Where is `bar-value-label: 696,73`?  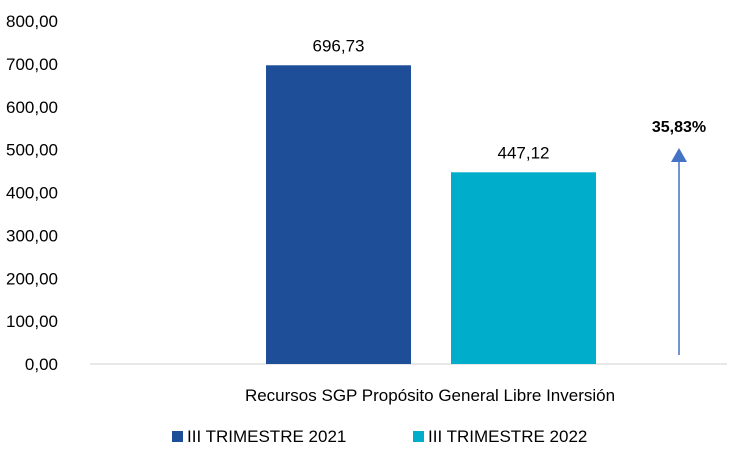
bar-value-label: 696,73 is located at coordinates (339, 45).